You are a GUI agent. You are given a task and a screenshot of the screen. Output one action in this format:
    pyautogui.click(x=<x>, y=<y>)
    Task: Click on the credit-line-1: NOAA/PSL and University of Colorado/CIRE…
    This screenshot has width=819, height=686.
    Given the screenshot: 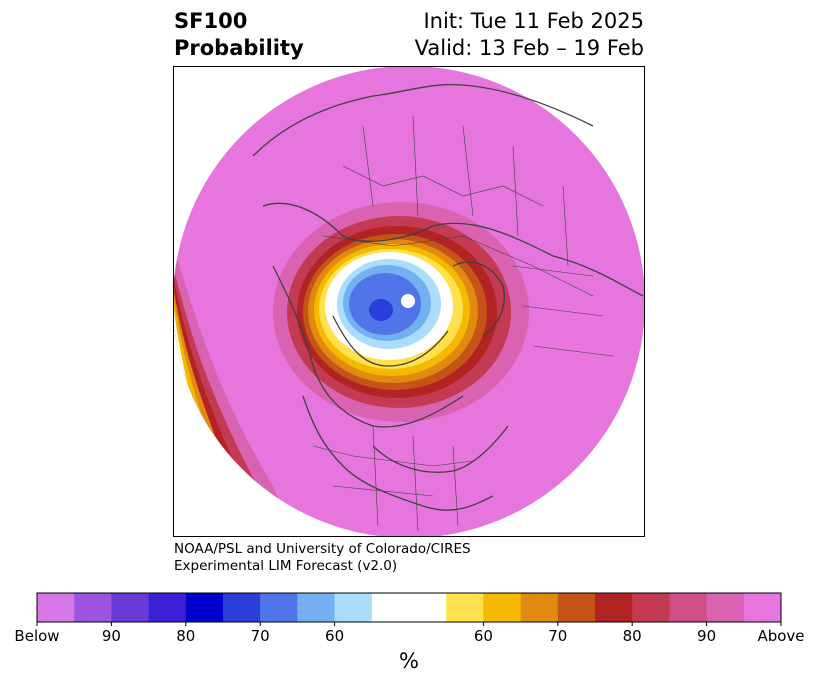 What is the action you would take?
    pyautogui.click(x=322, y=549)
    